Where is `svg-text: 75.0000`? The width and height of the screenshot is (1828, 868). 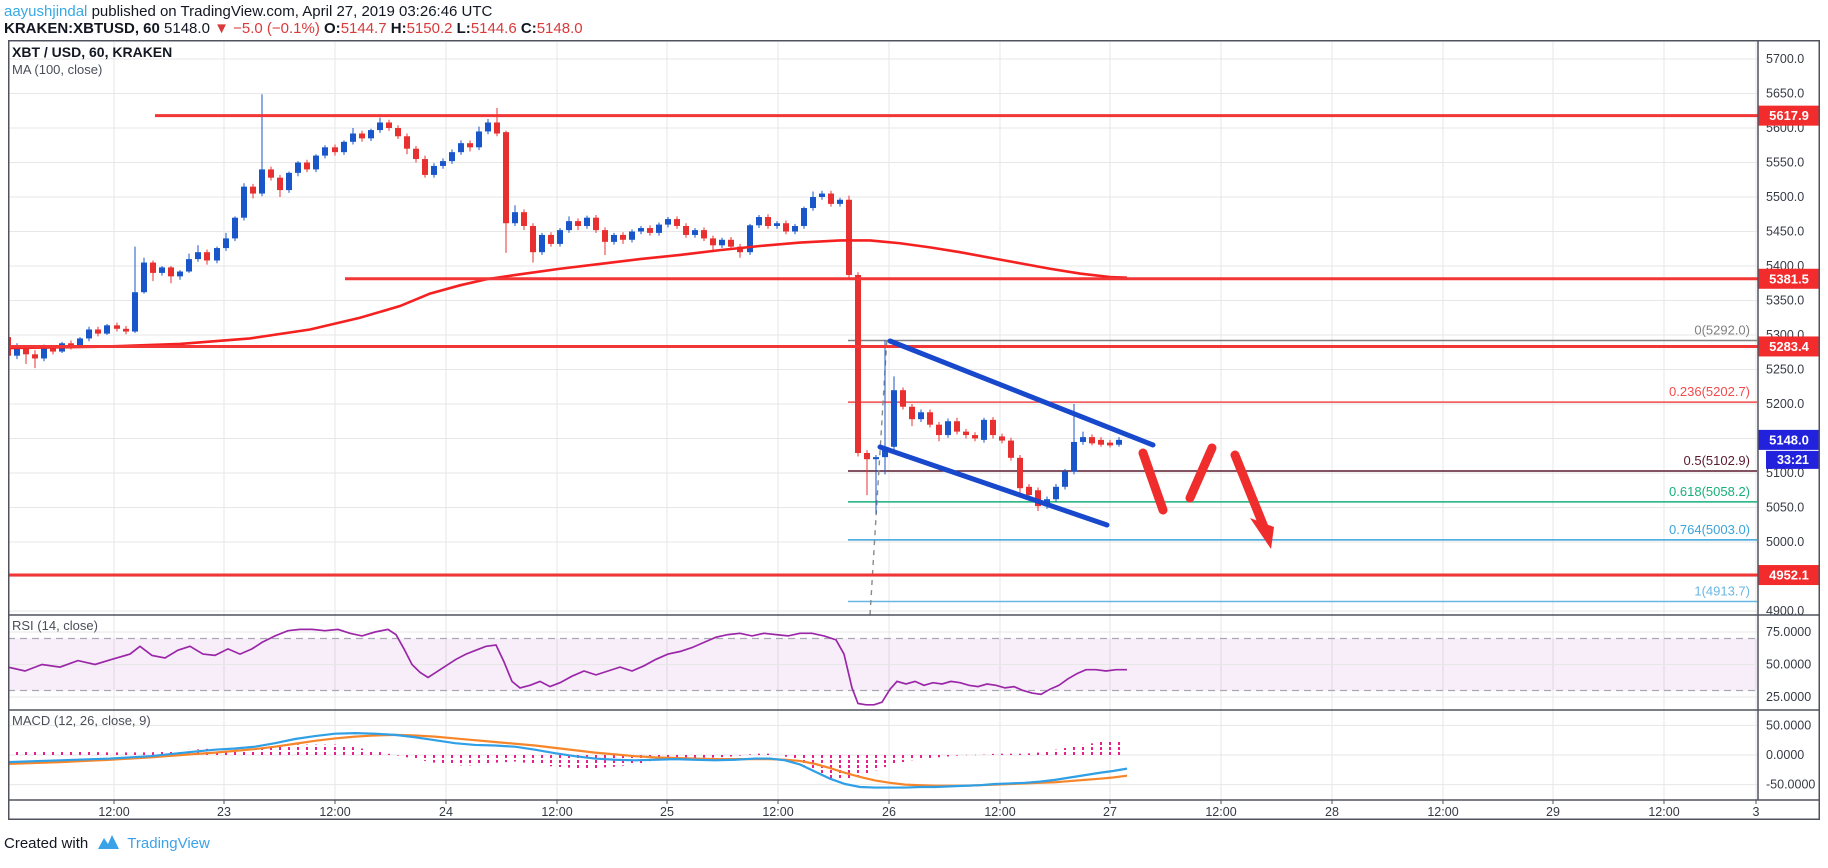
svg-text: 75.0000 is located at coordinates (1788, 632).